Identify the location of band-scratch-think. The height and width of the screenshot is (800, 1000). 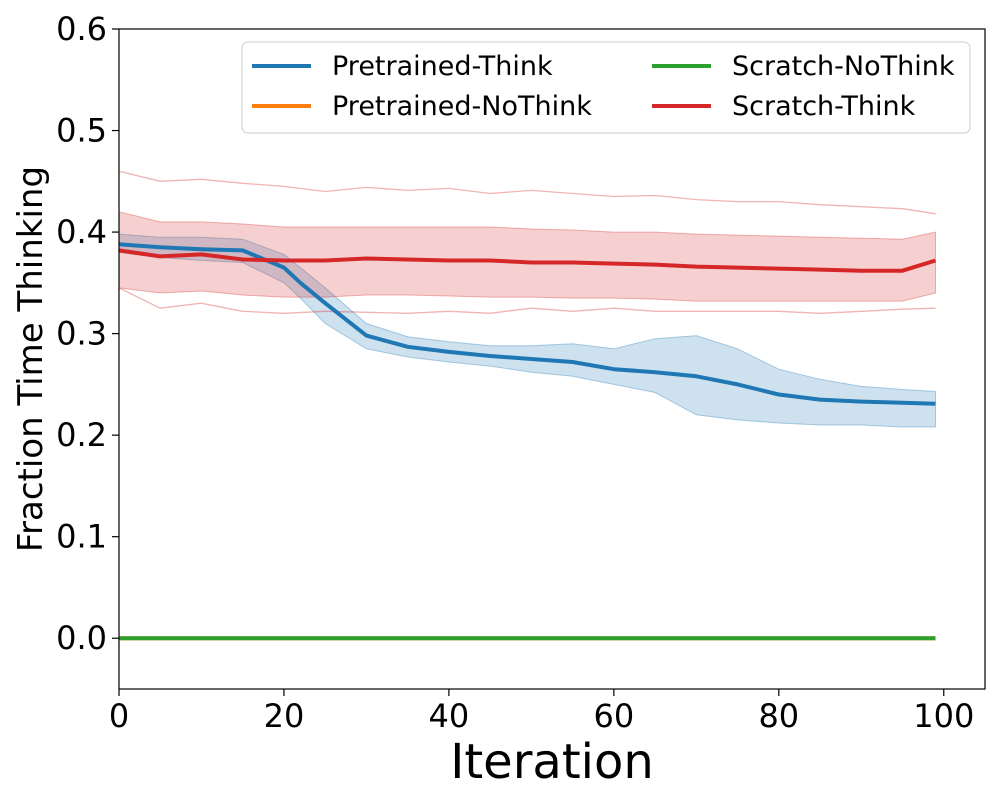
(527, 256).